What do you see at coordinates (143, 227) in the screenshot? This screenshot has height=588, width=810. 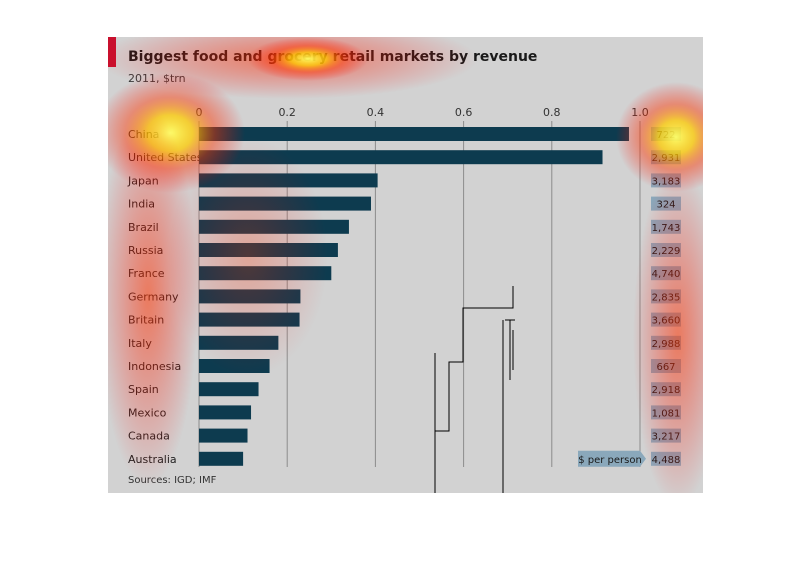 I see `category-label: Brazil` at bounding box center [143, 227].